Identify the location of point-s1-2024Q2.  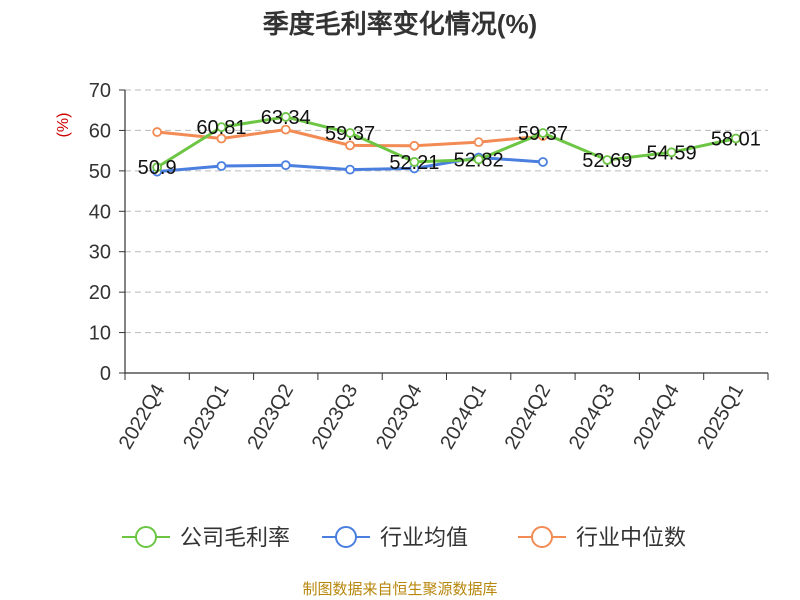
(543, 162).